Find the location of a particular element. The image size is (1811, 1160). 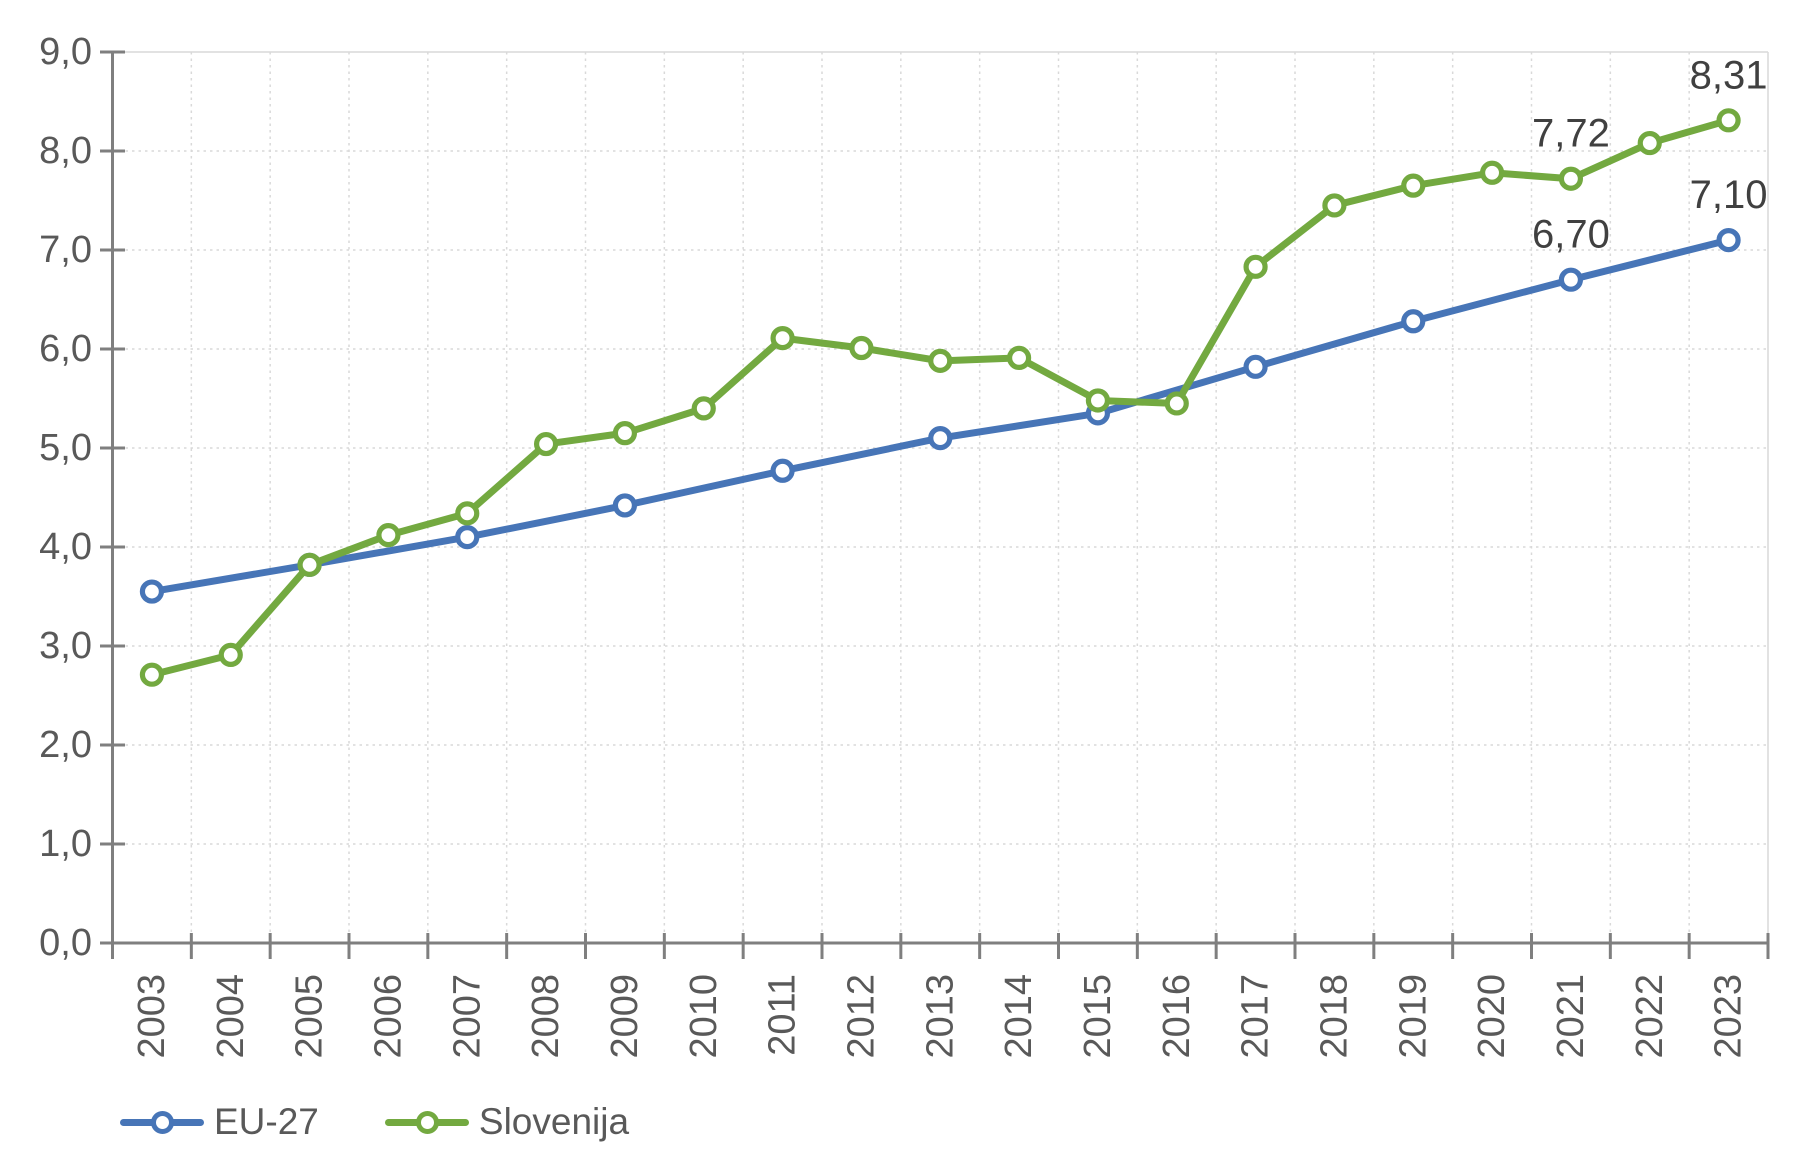

x-tick-label: 2015 is located at coordinates (1098, 1016).